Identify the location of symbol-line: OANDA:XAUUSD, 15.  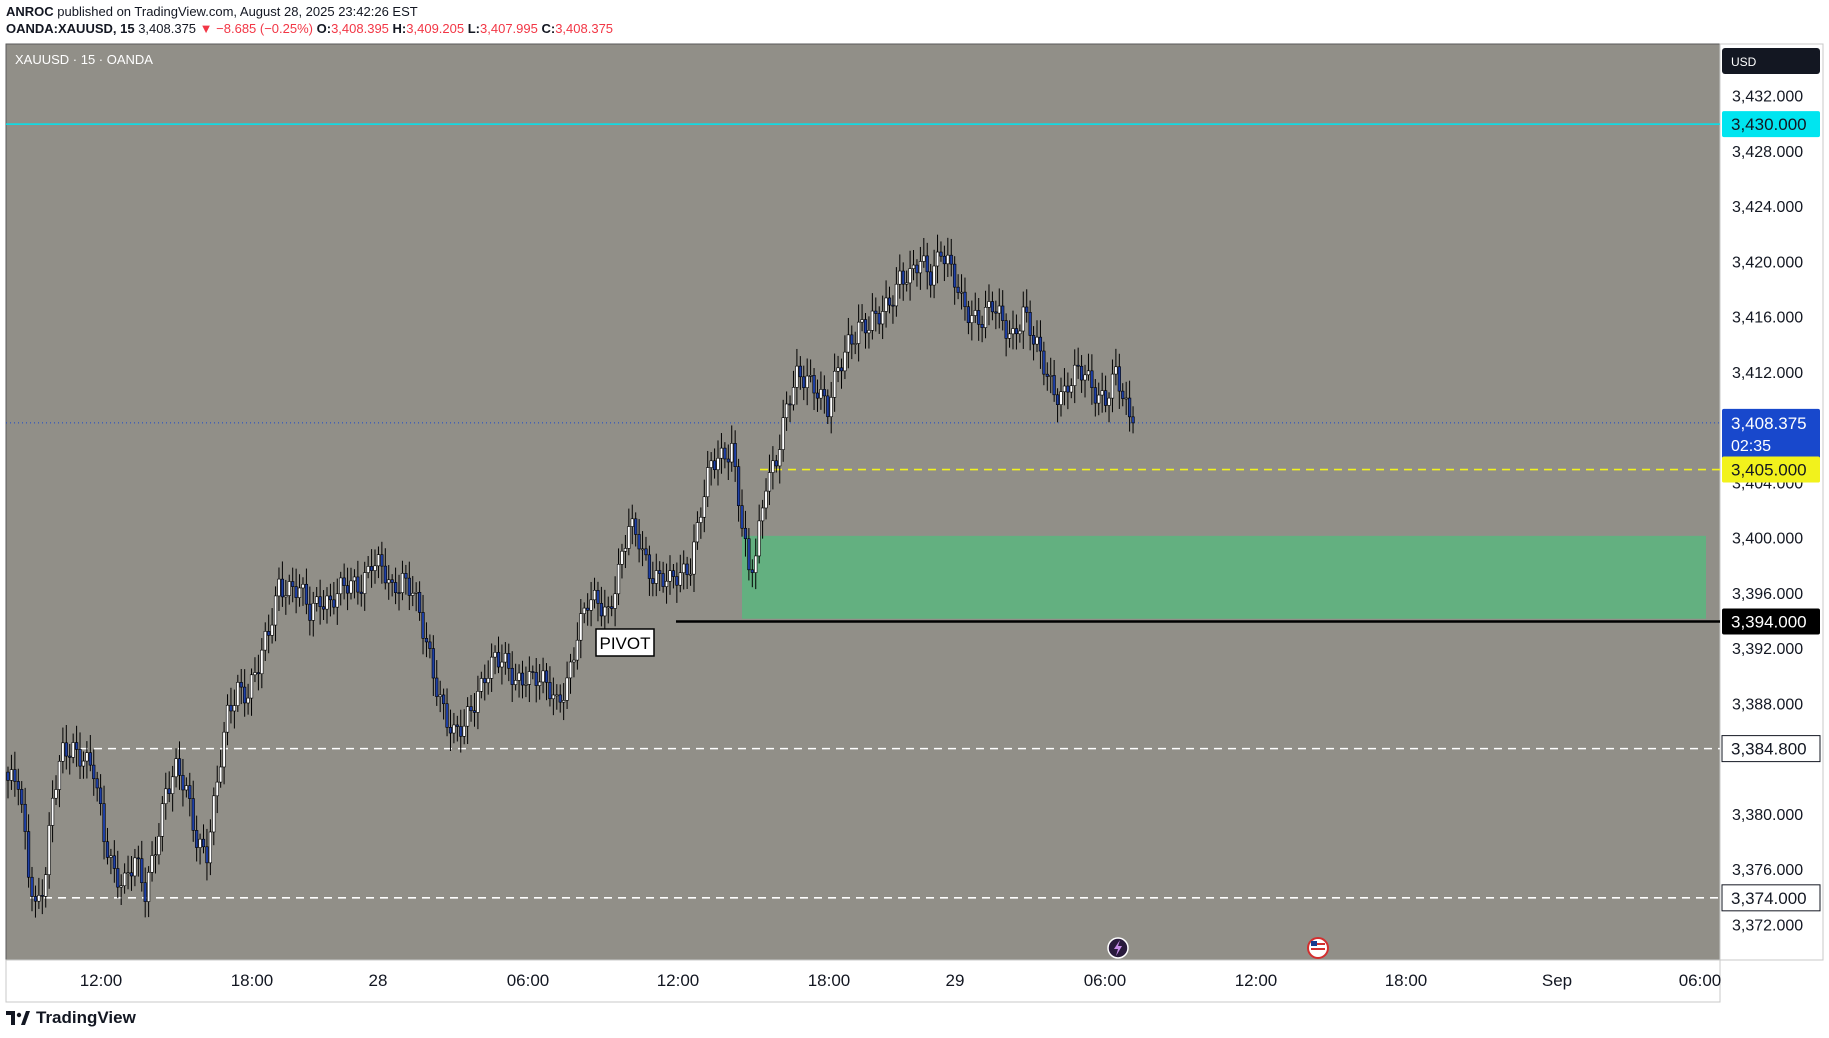
(70, 28).